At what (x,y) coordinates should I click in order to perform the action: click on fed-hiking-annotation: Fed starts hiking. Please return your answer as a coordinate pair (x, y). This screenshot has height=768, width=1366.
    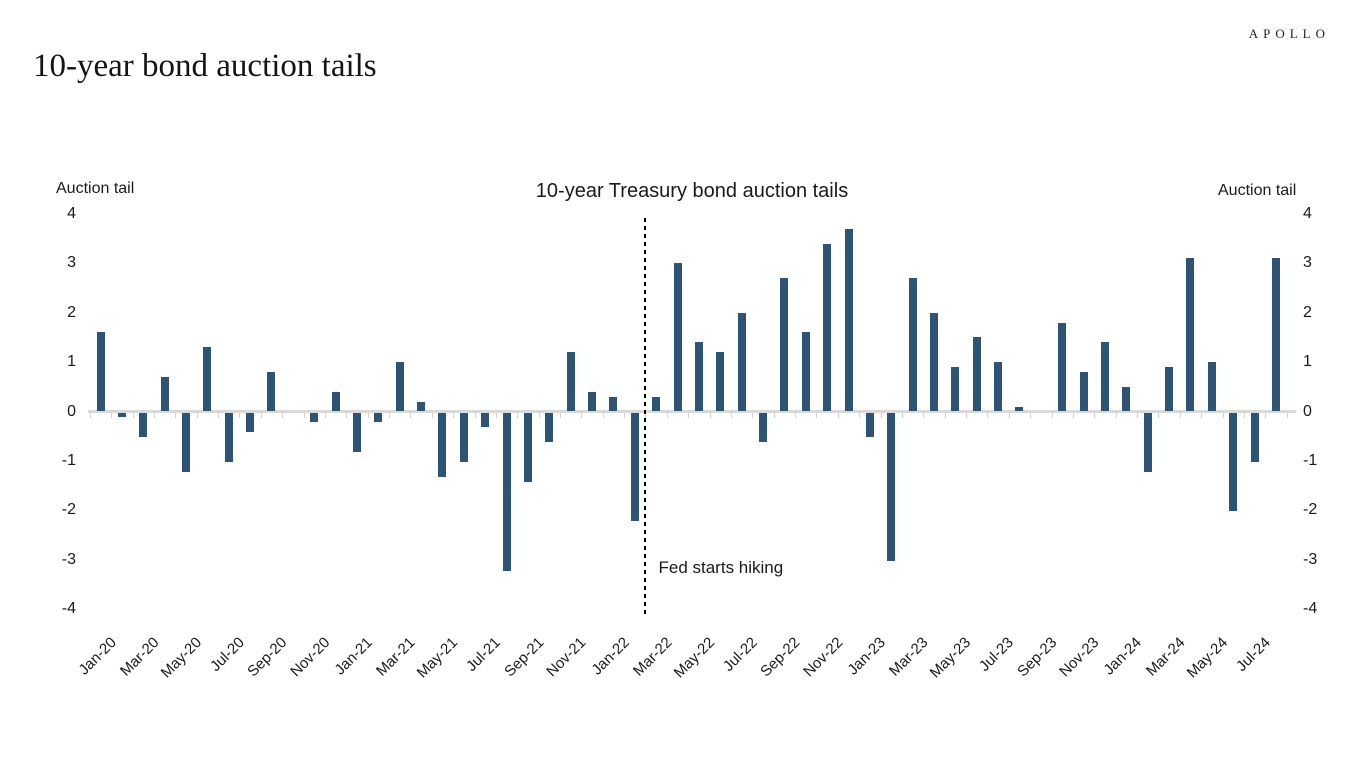
    Looking at the image, I should click on (721, 567).